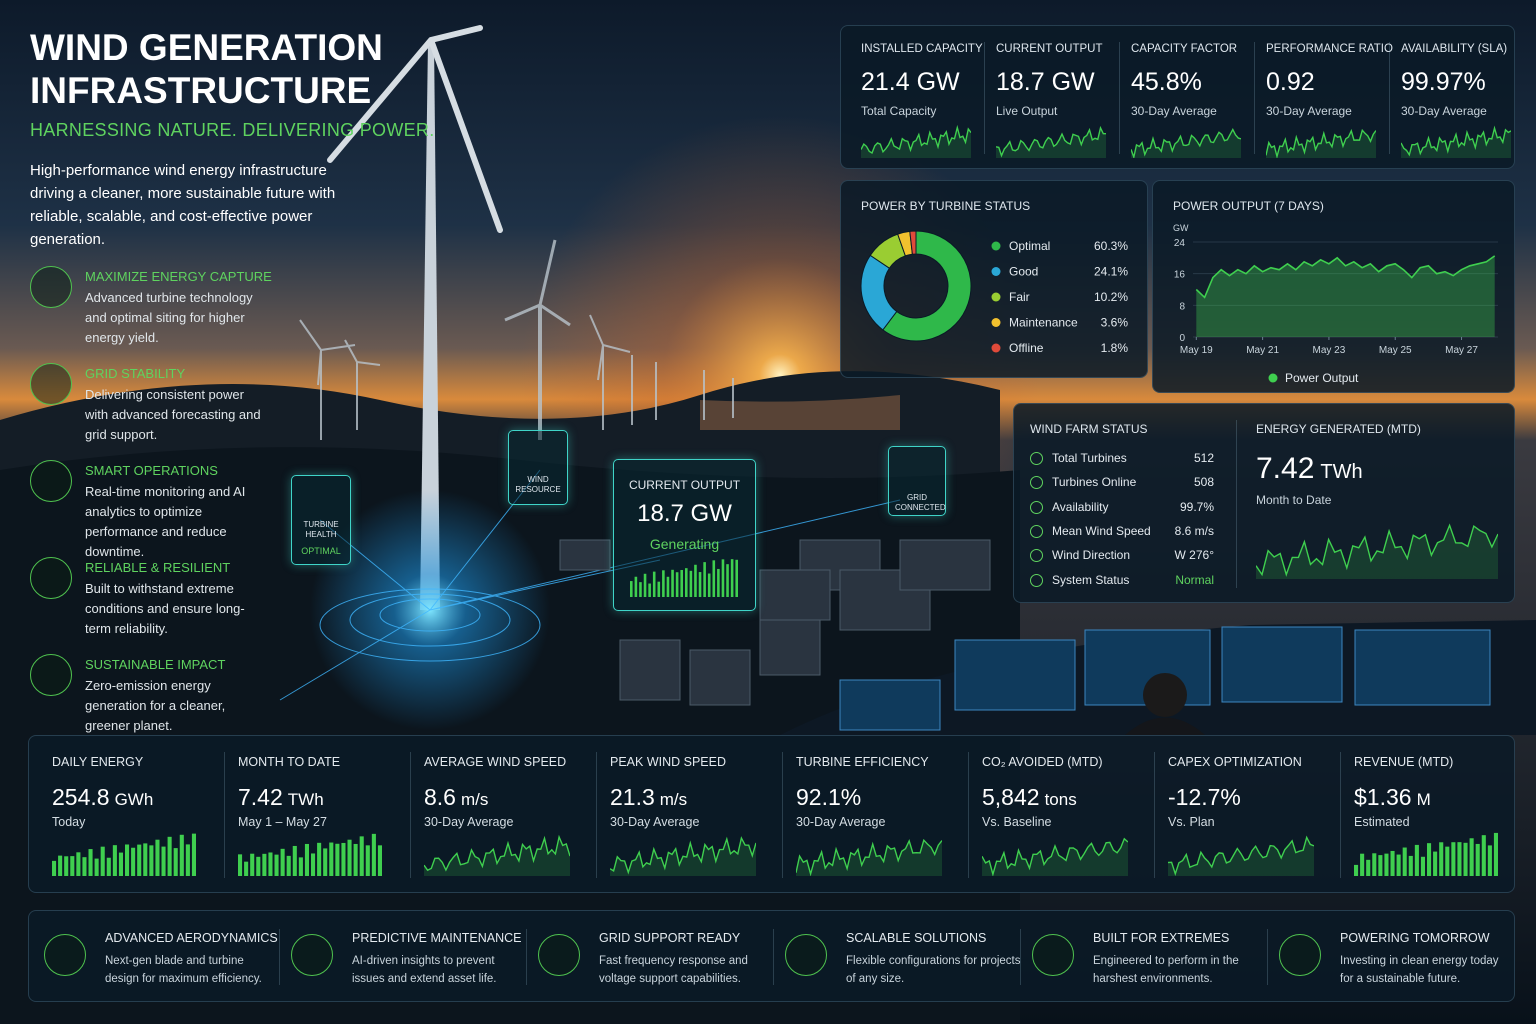 Image resolution: width=1536 pixels, height=1024 pixels. Describe the element at coordinates (828, 797) in the screenshot. I see `metric-value: 92.1%` at that location.